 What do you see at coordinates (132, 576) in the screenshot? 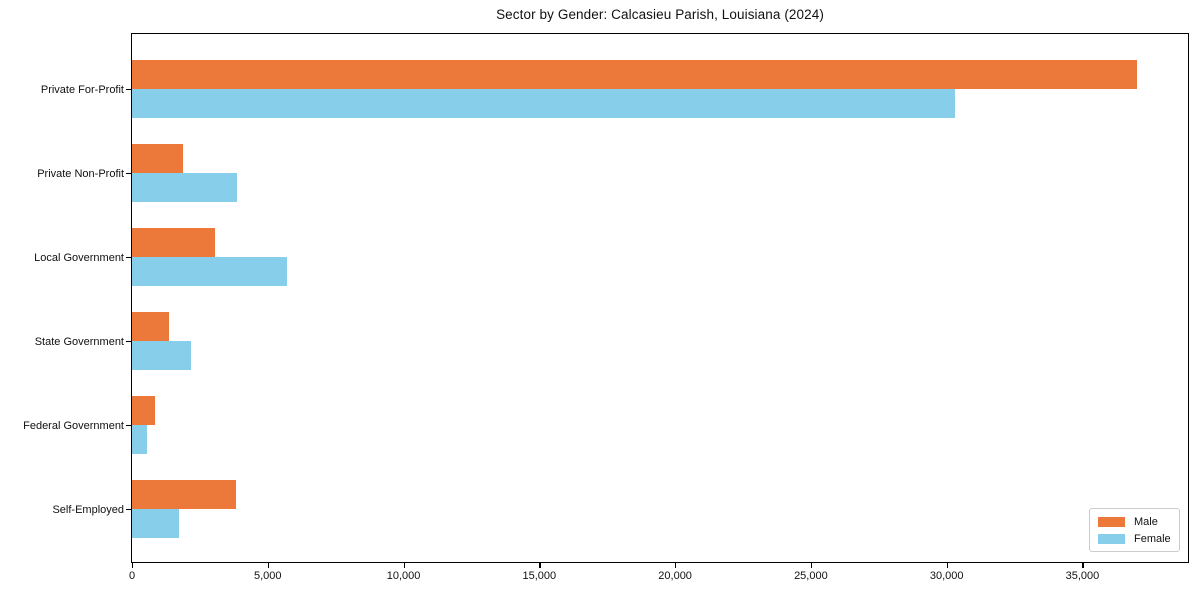
I see `x-tick-label: 0` at bounding box center [132, 576].